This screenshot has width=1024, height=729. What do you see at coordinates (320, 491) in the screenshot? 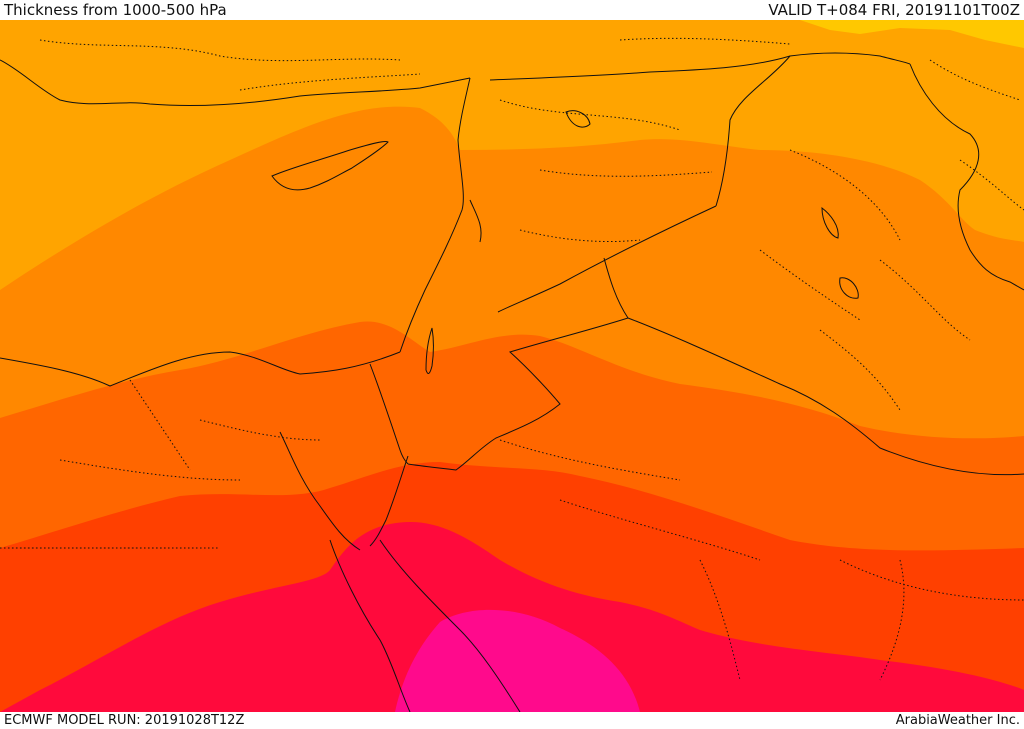
I see `gulf-of-suez` at bounding box center [320, 491].